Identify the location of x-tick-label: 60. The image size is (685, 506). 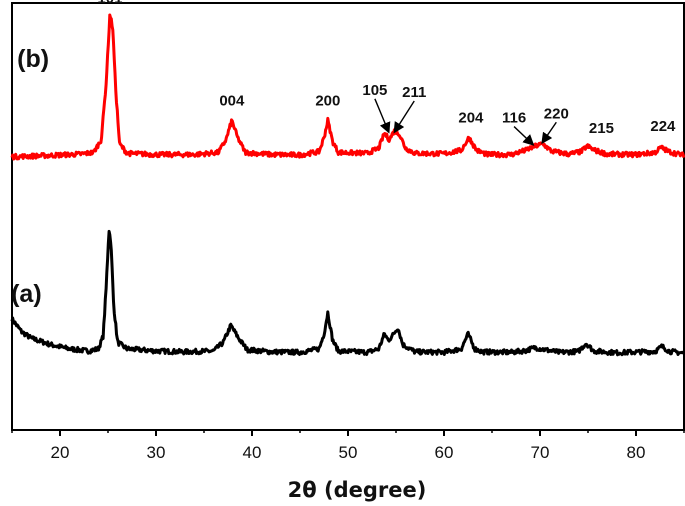
(444, 452).